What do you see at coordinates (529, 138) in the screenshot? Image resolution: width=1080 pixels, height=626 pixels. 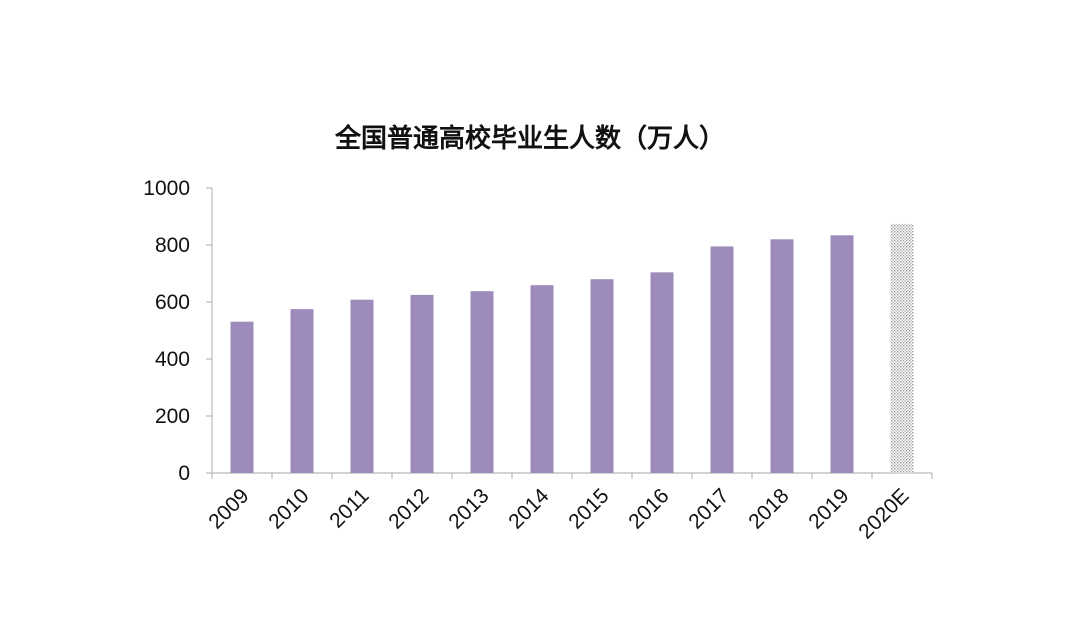 I see `chart-title: 全国普通高校毕业生人数（万人）` at bounding box center [529, 138].